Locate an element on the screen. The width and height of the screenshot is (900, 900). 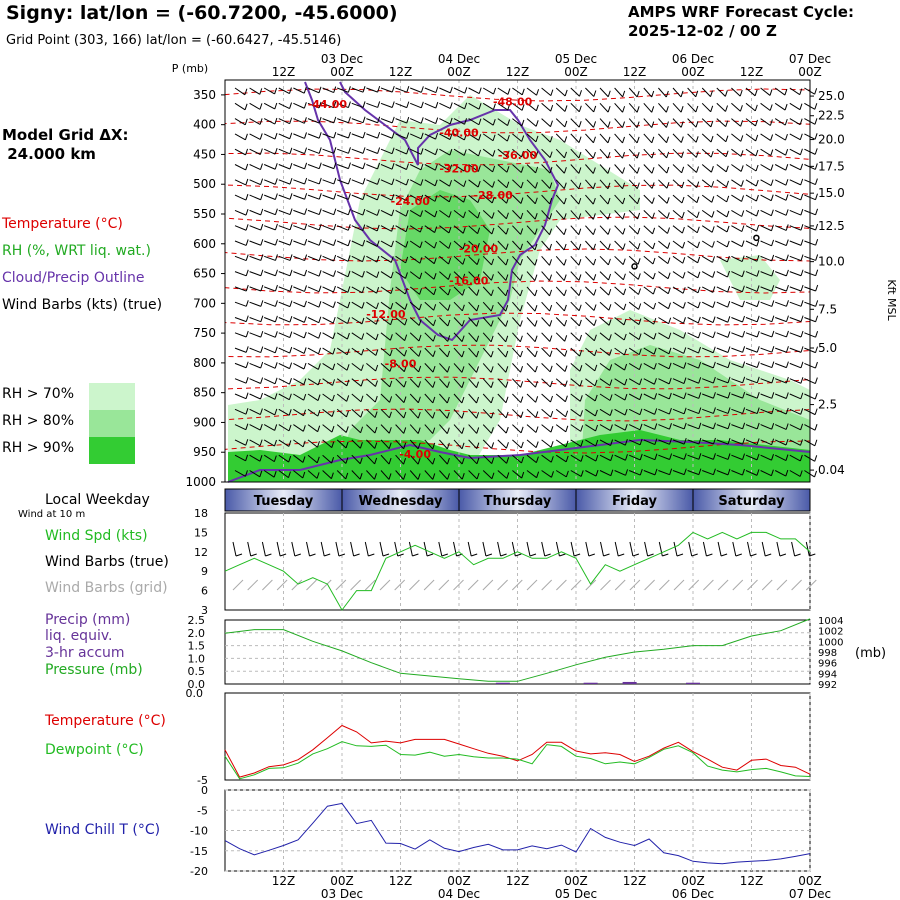
weekday-label: Friday is located at coordinates (635, 501).